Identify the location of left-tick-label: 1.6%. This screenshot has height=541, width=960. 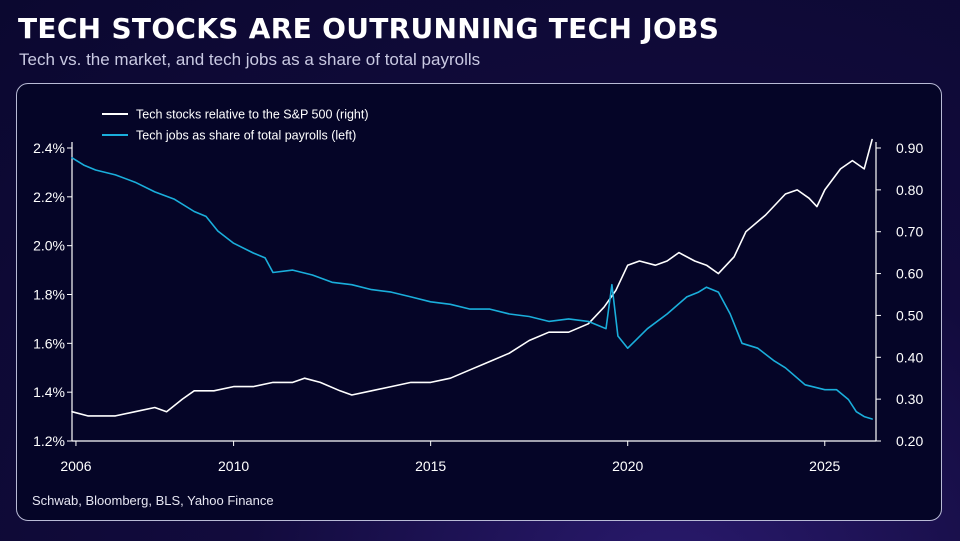
(49, 343).